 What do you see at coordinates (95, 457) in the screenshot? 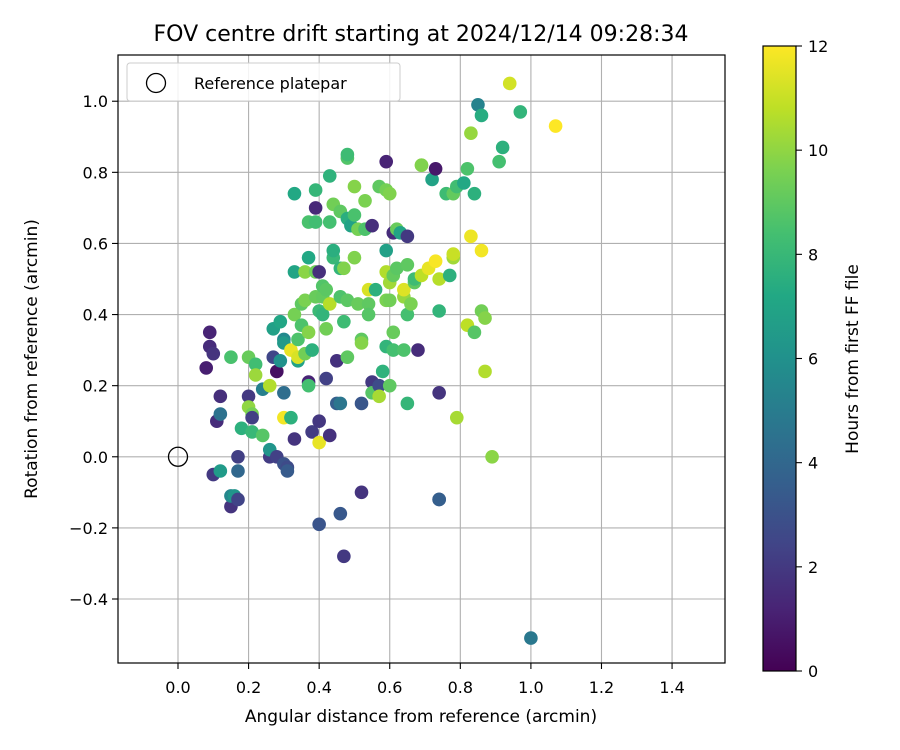
I see `y-tick-label: 0.0` at bounding box center [95, 457].